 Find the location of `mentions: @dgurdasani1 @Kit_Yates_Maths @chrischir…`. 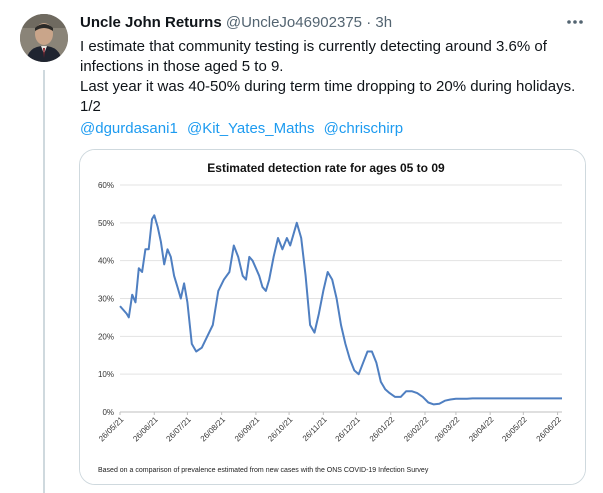

mentions: @dgurdasani1 @Kit_Yates_Maths @chrischir… is located at coordinates (244, 129).